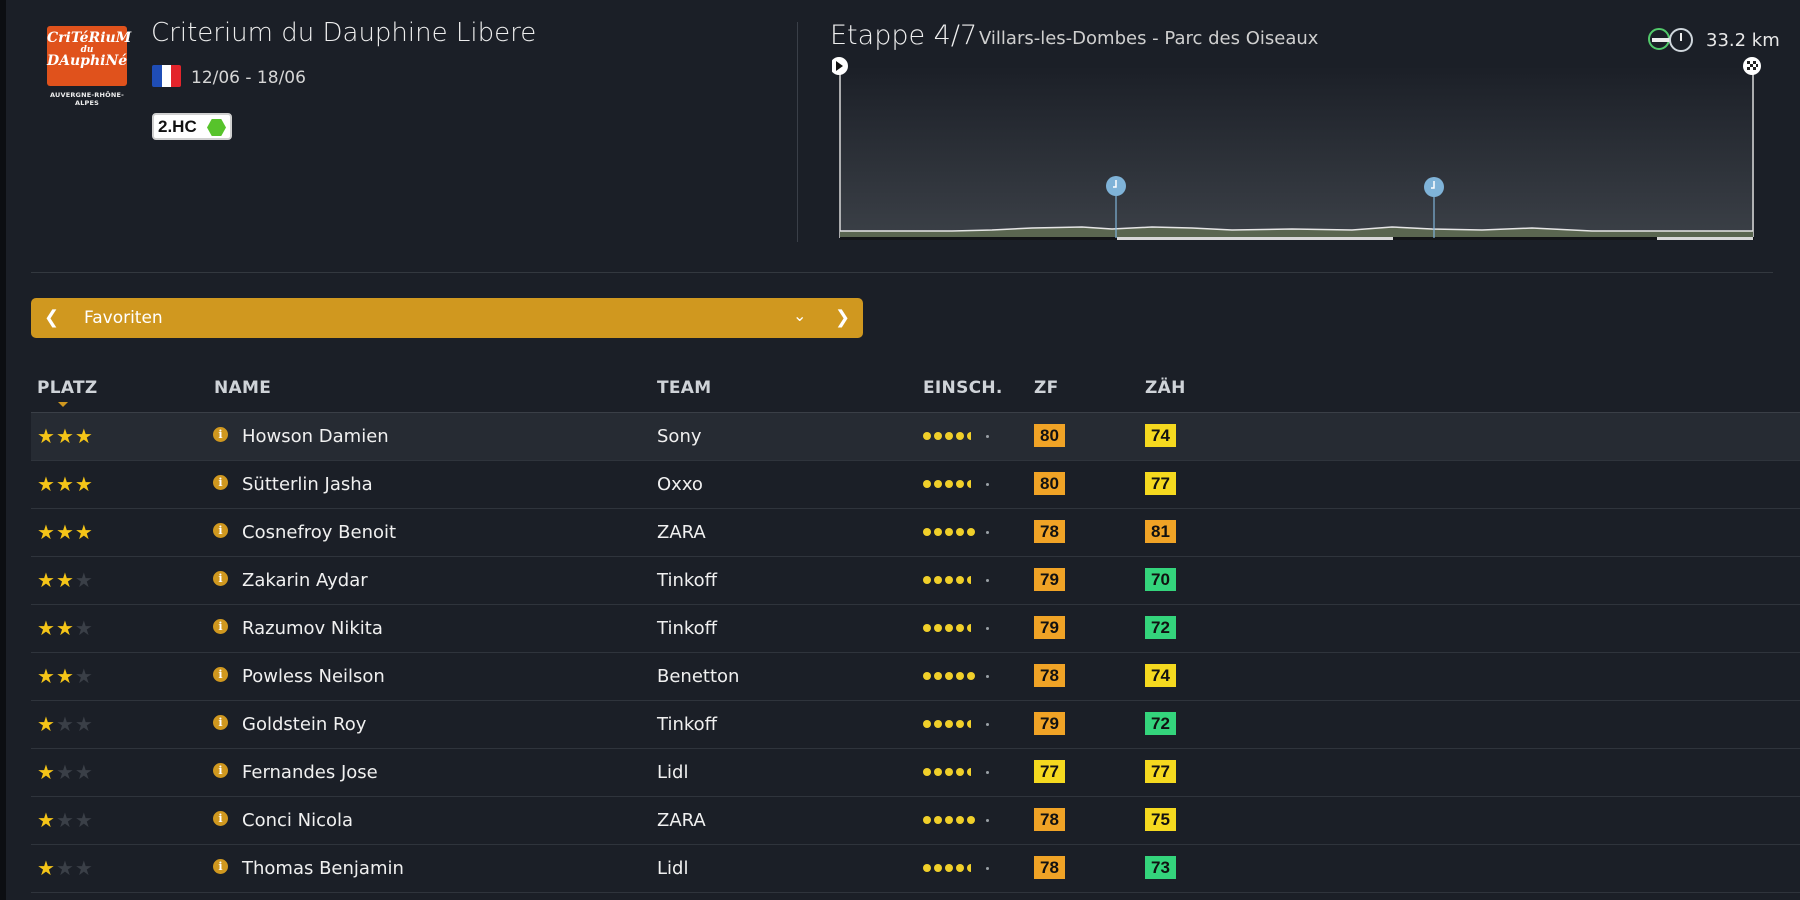 This screenshot has width=1800, height=900. What do you see at coordinates (323, 868) in the screenshot?
I see `rider-name: Thomas Benjamin` at bounding box center [323, 868].